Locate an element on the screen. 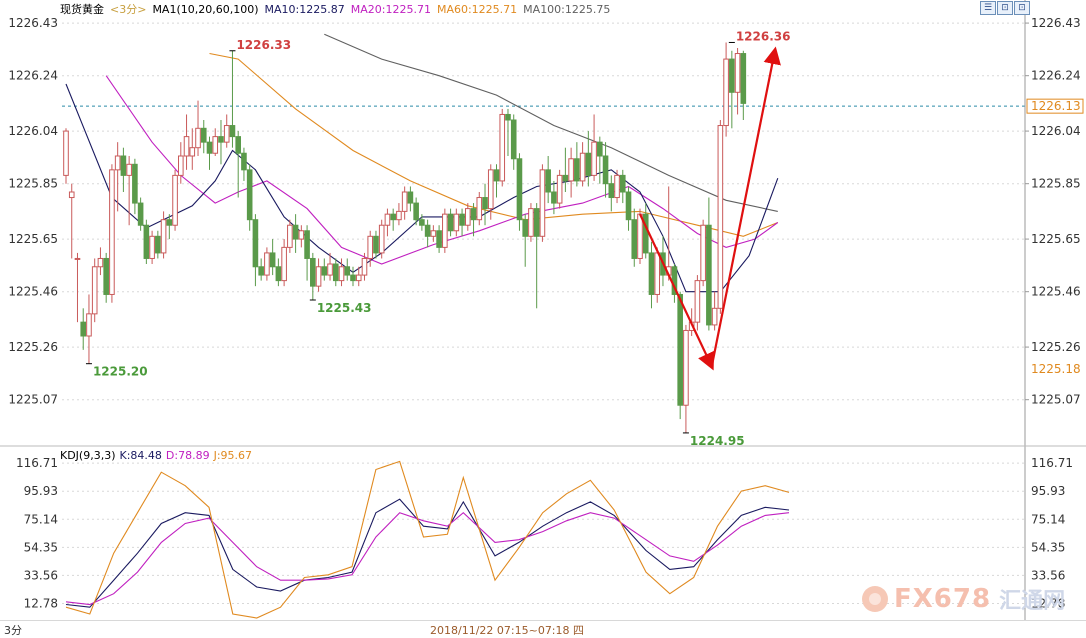 The width and height of the screenshot is (1086, 638). price-tick-label-right: 1225.65 is located at coordinates (1056, 239).